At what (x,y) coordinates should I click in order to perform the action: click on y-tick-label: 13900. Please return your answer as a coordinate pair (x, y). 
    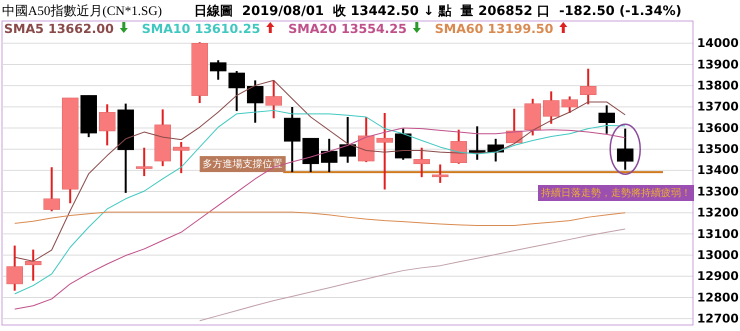
    Looking at the image, I should click on (718, 64).